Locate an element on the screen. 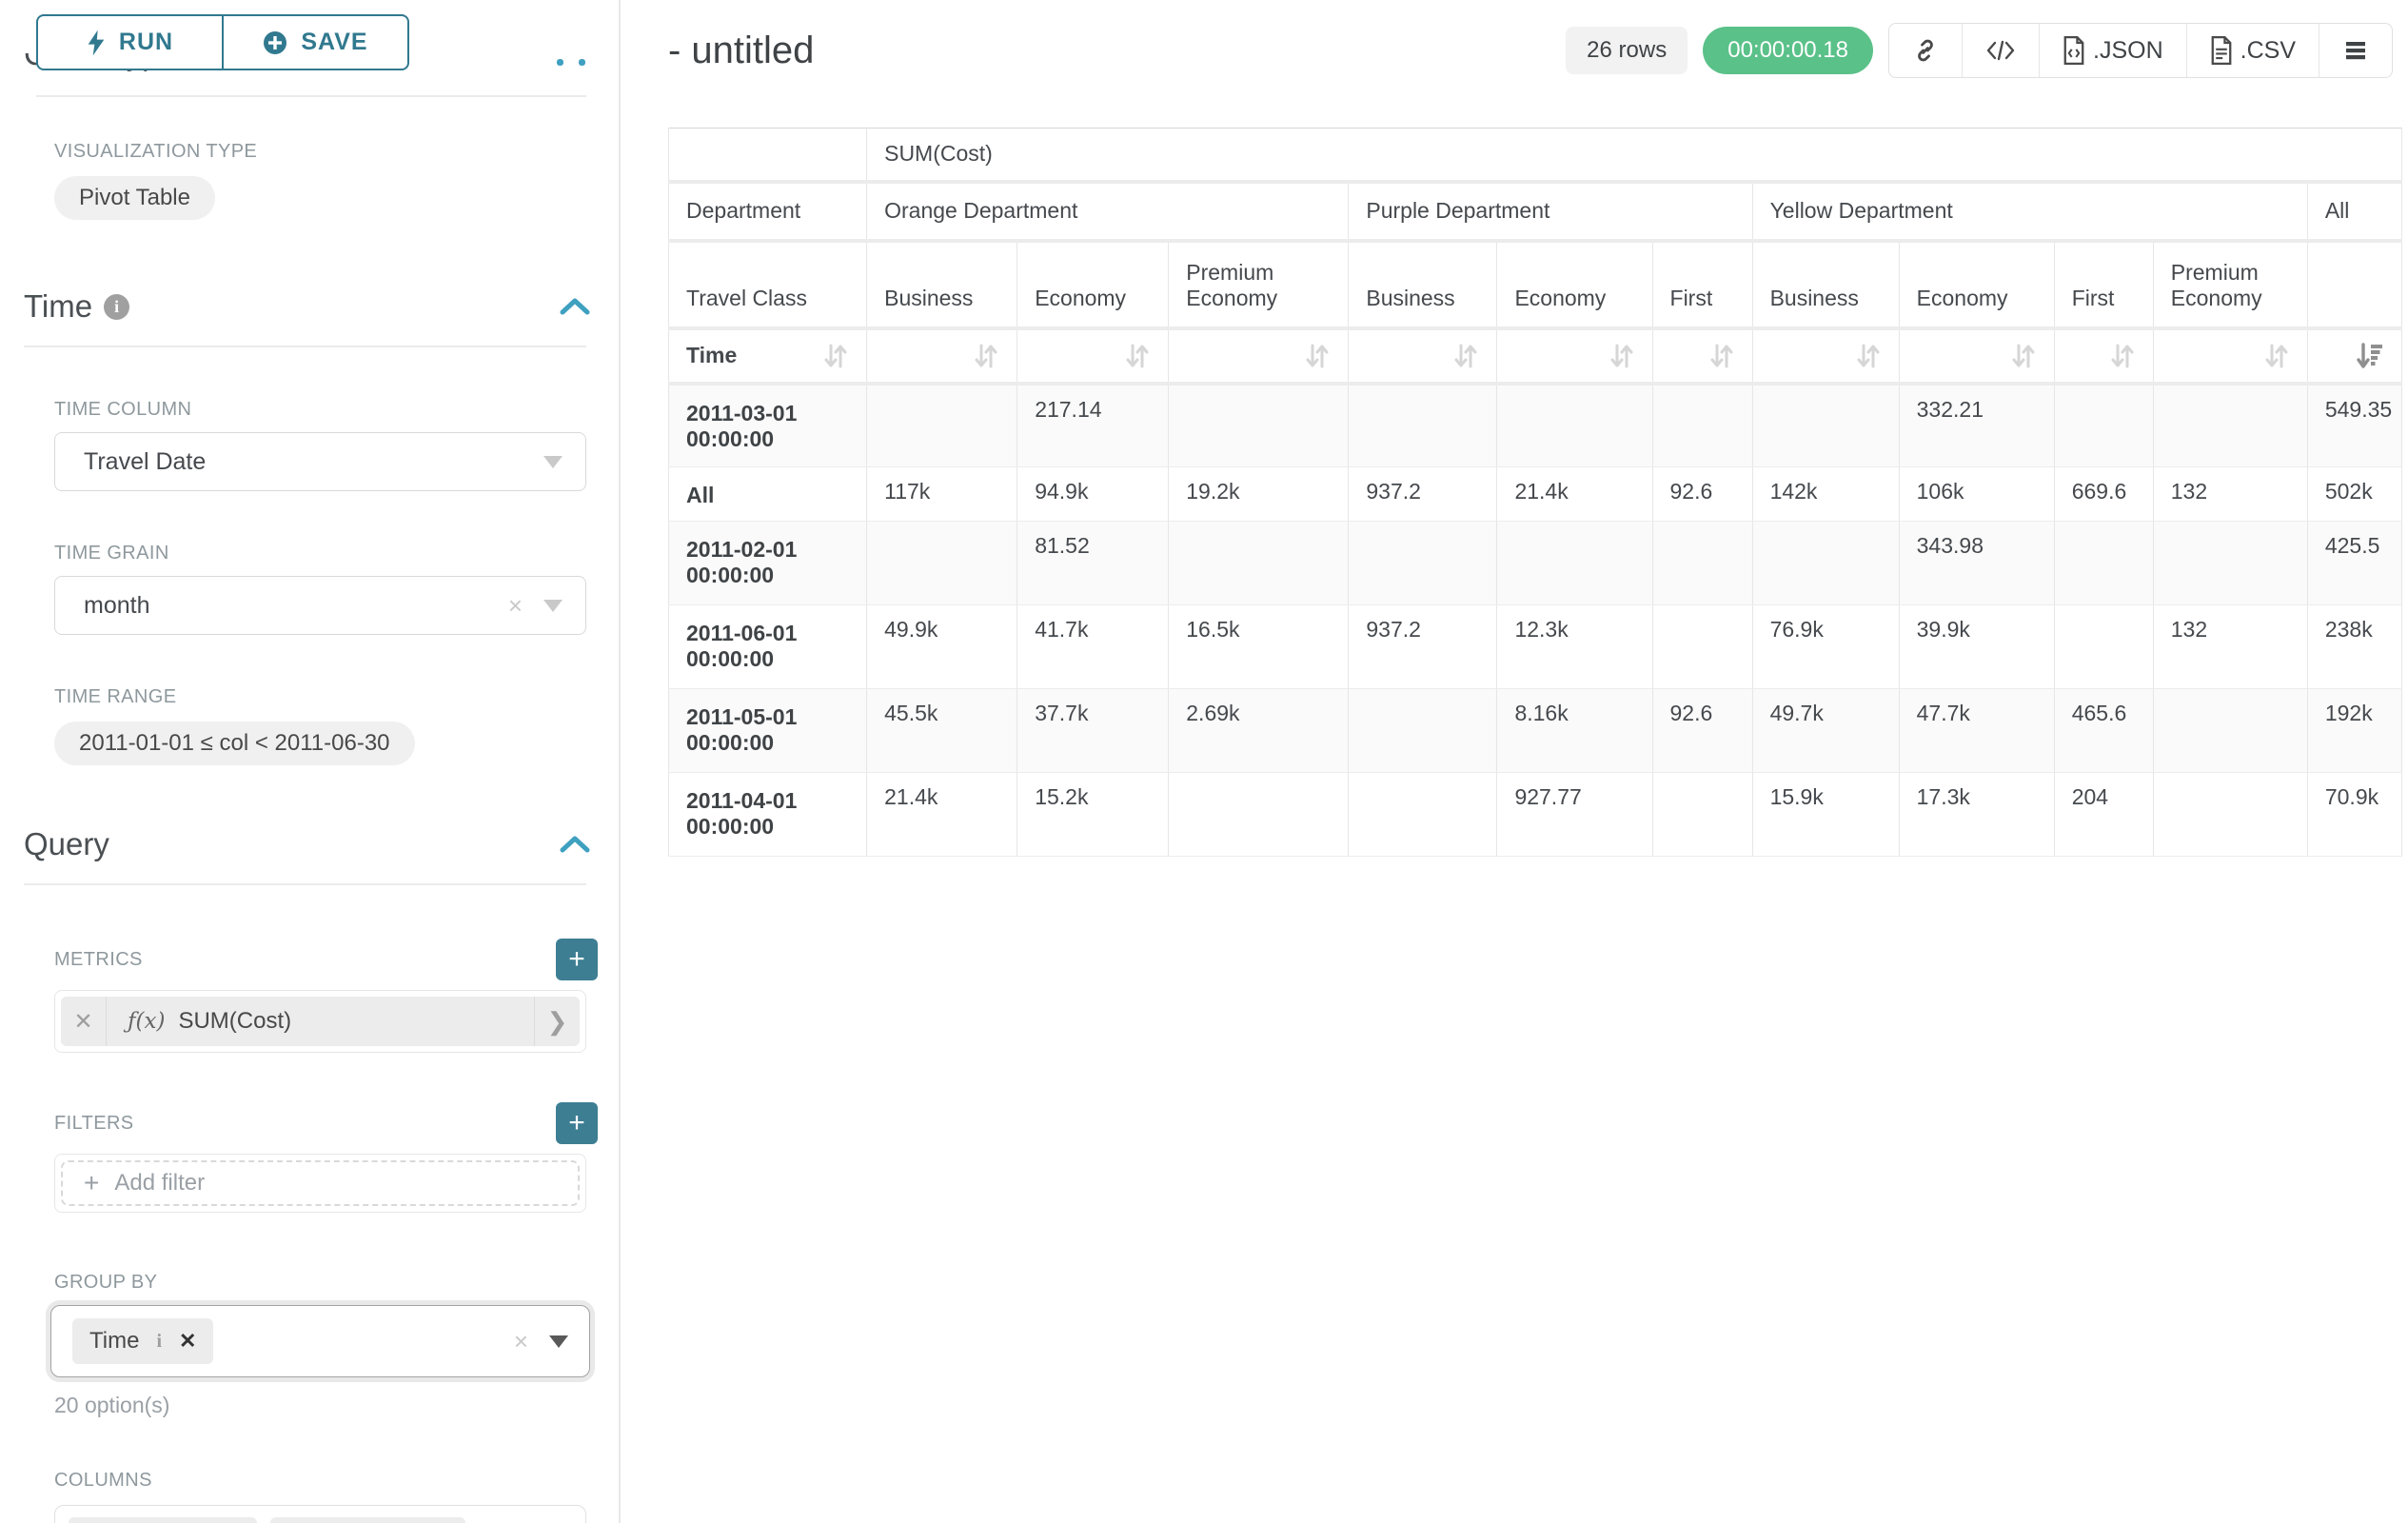 Image resolution: width=2408 pixels, height=1523 pixels. time-grain-select: month × is located at coordinates (320, 606).